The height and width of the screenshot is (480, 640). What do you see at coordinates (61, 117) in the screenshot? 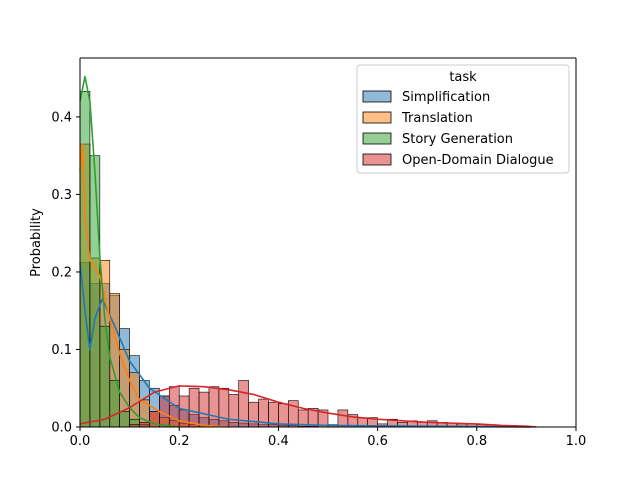
I see `y-tick-label: 0.4` at bounding box center [61, 117].